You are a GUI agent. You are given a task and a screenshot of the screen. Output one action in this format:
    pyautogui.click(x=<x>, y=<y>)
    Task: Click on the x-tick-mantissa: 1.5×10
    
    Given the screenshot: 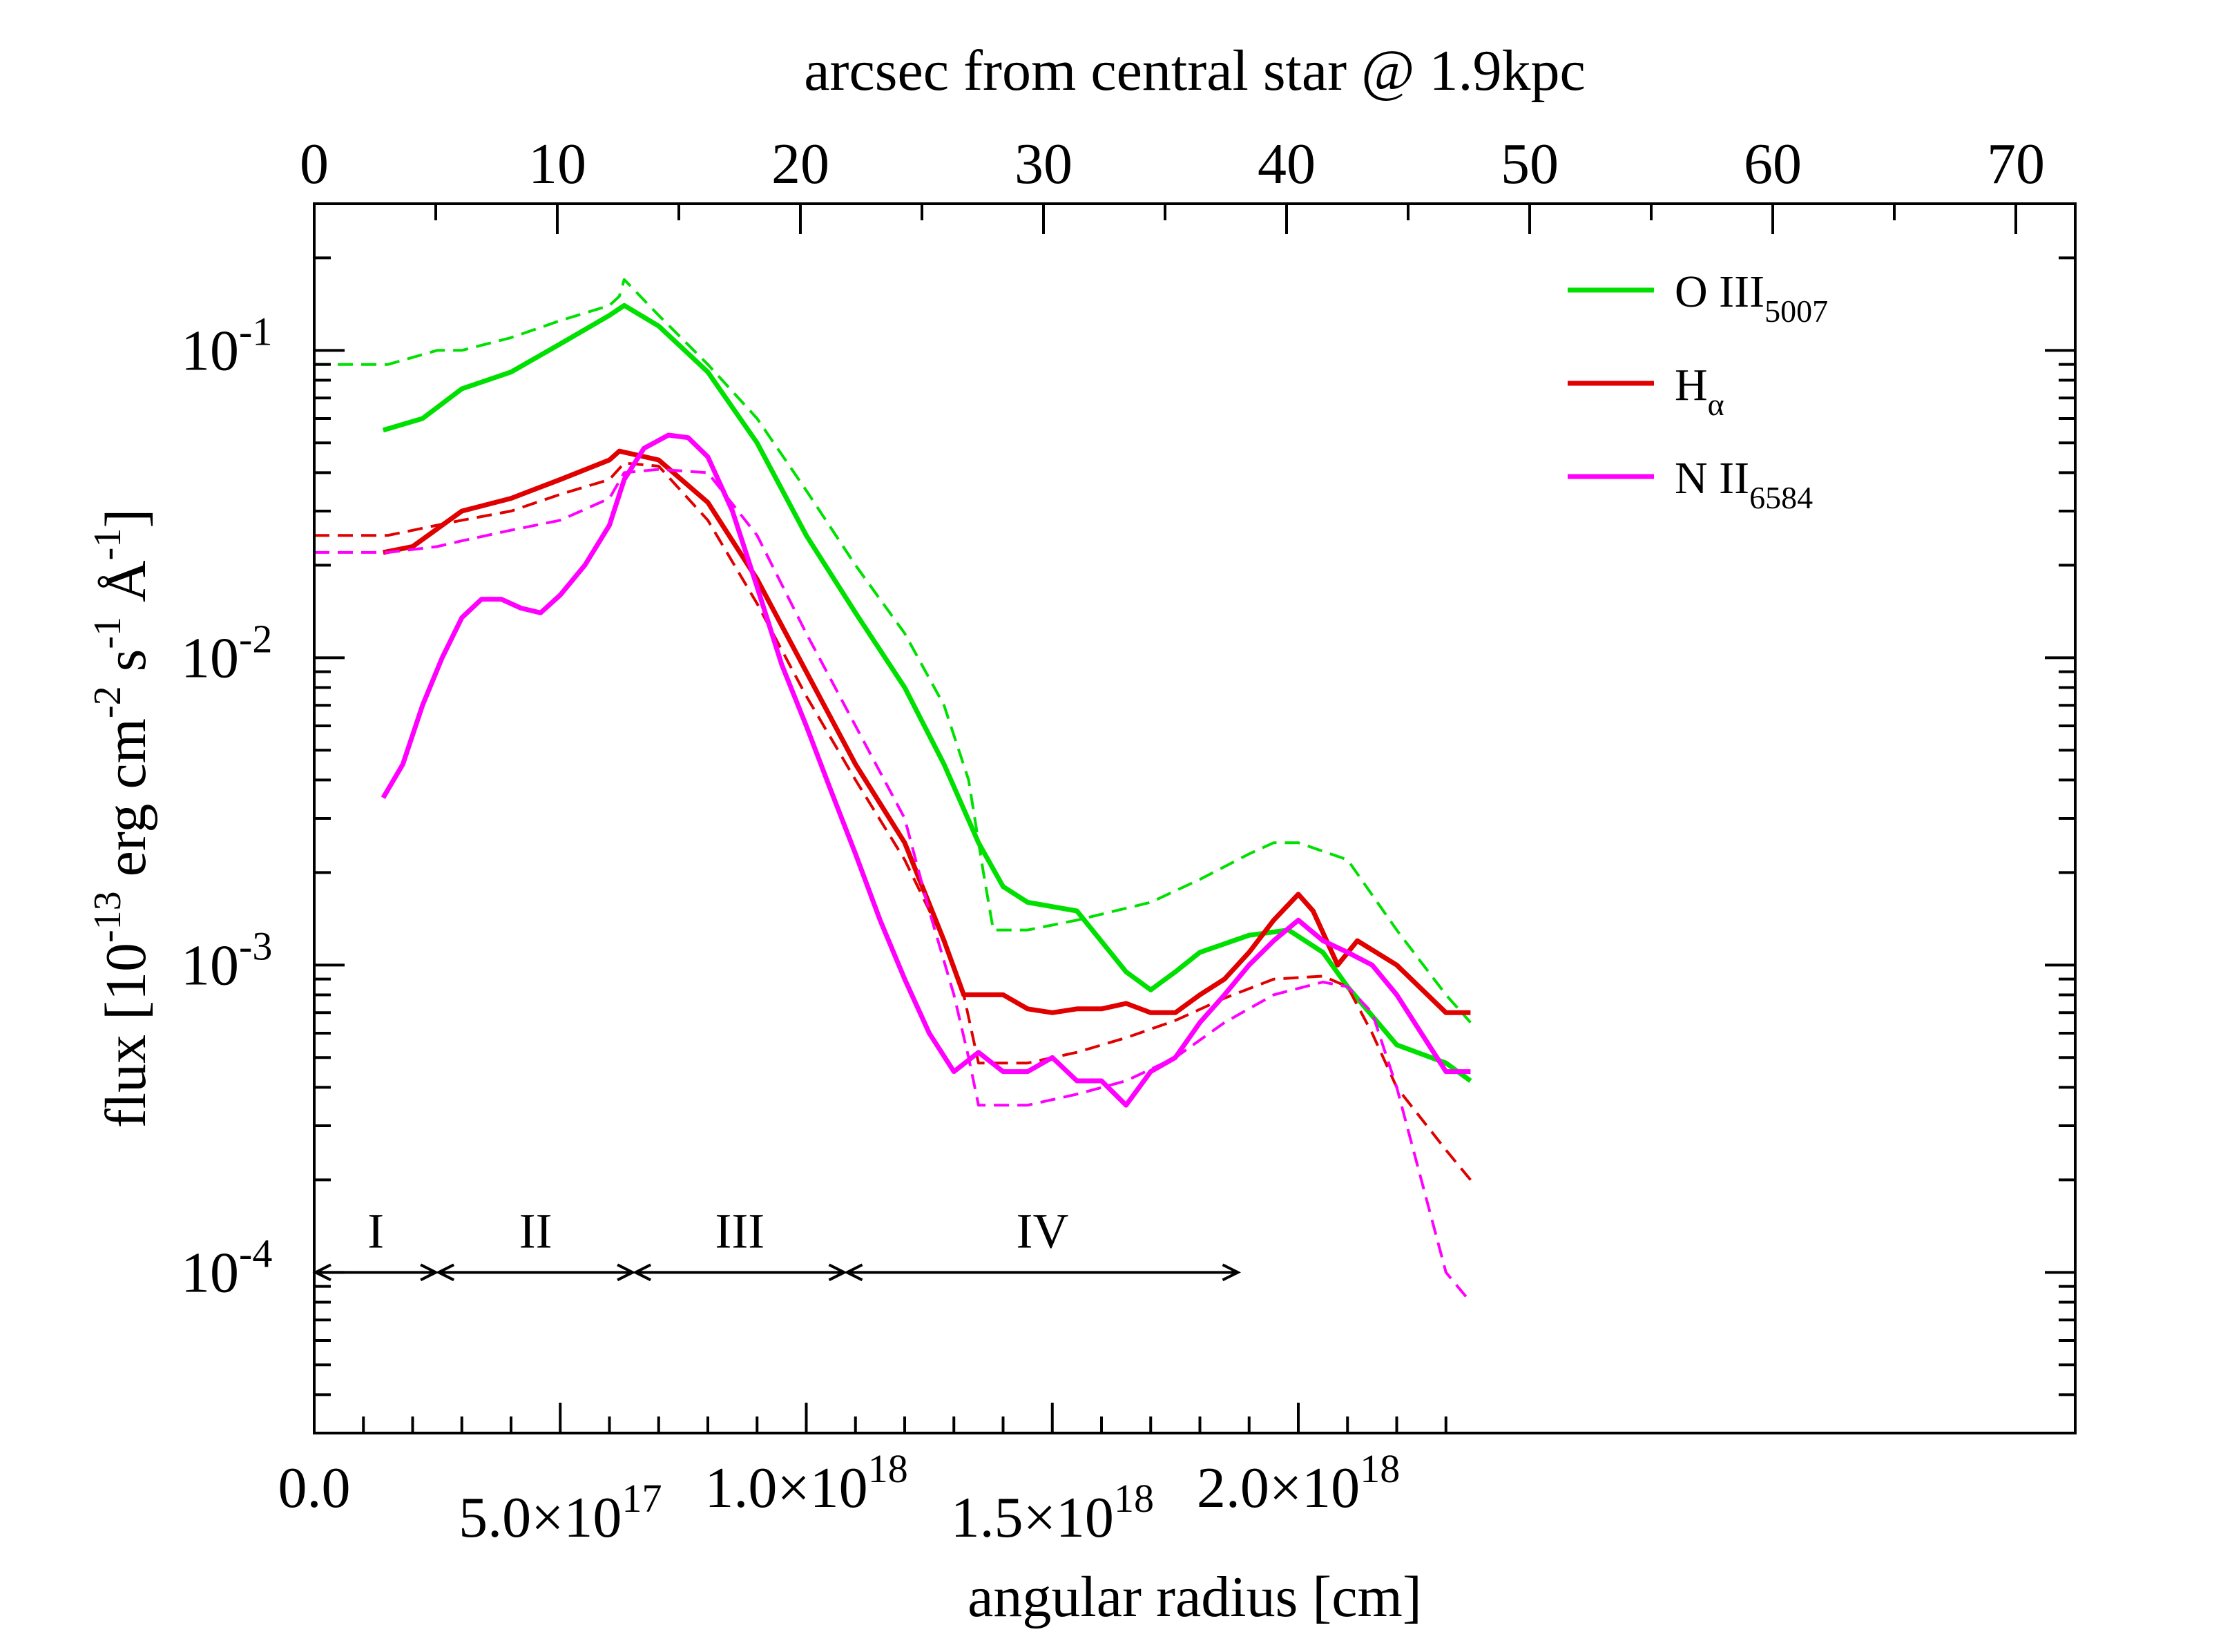 What is the action you would take?
    pyautogui.click(x=1032, y=1518)
    